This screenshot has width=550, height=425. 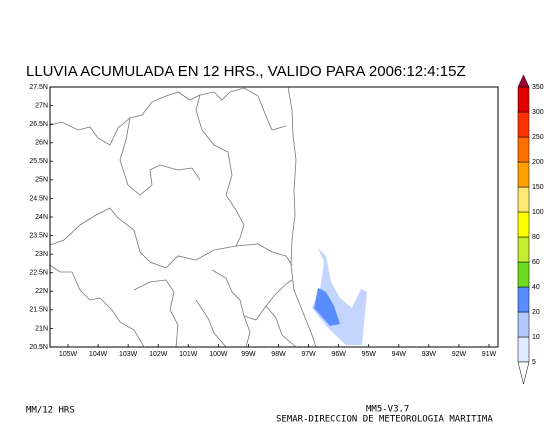 What do you see at coordinates (41, 217) in the screenshot?
I see `lat-label: 24N` at bounding box center [41, 217].